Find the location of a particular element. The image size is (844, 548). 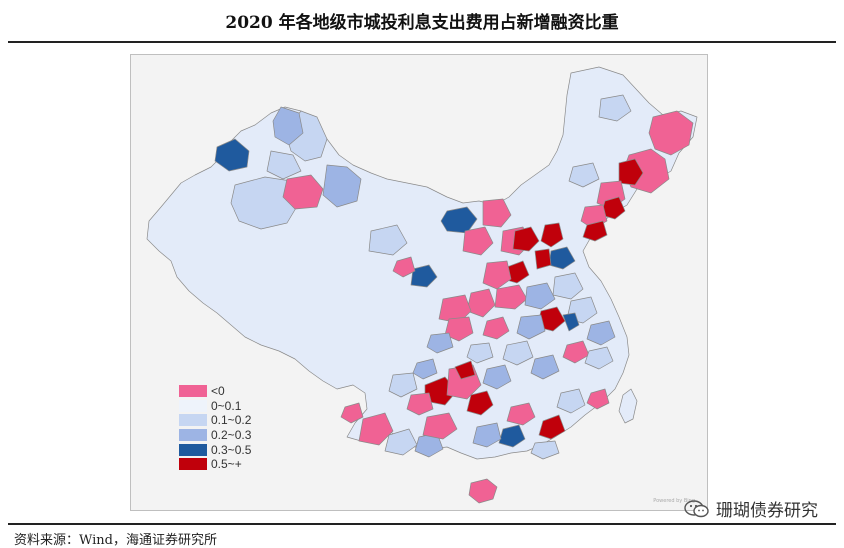

map-legend: <0 0~0.1 0.1~0.2 0.2~0.3 0.3~0.5 0.5~+ is located at coordinates (219, 428).